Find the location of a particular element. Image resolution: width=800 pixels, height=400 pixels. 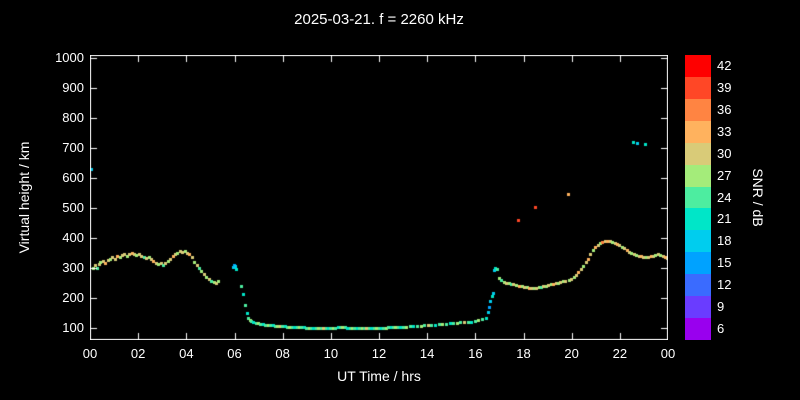

y-tick-label: 500 is located at coordinates (73, 207).